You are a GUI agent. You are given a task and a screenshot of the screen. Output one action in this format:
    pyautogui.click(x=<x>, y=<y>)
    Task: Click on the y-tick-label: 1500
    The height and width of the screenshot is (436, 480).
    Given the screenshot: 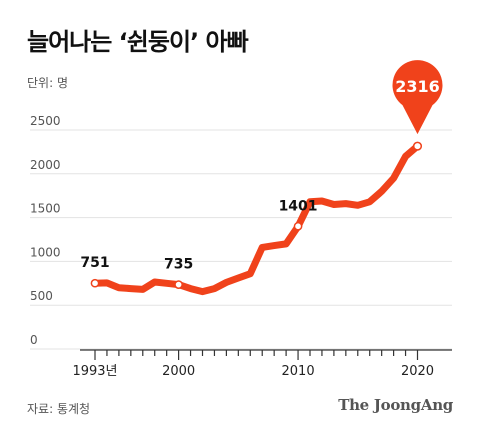 What is the action you would take?
    pyautogui.click(x=45, y=209)
    